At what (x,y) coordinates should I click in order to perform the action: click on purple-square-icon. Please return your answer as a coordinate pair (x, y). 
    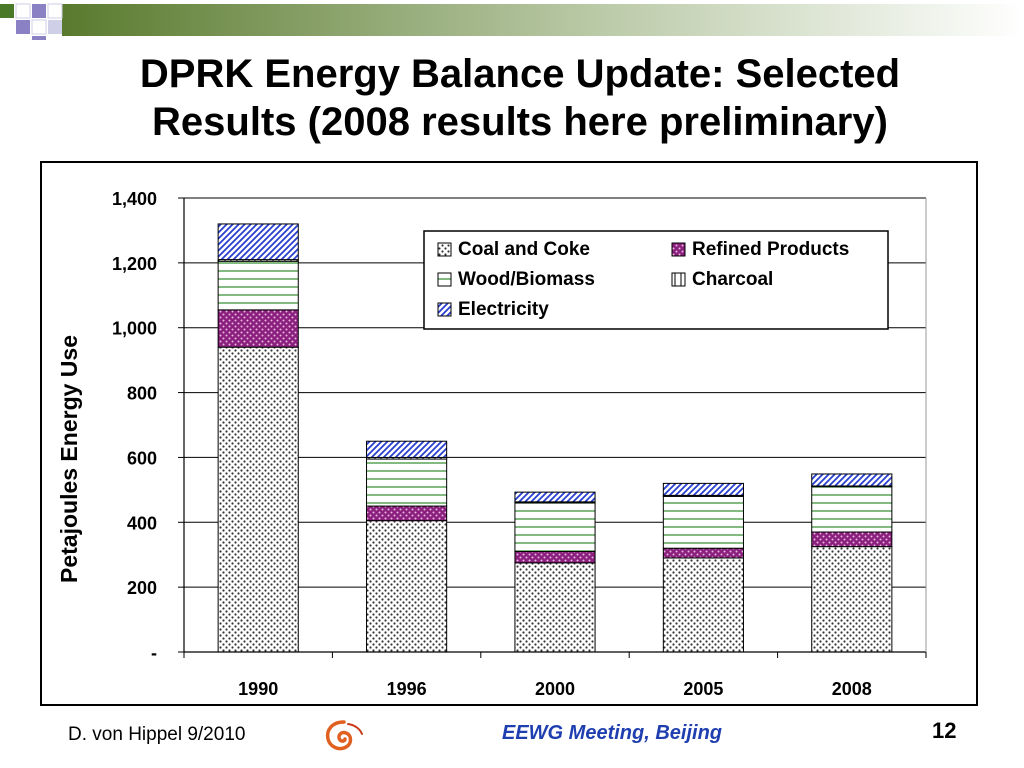
    Looking at the image, I should click on (39, 11).